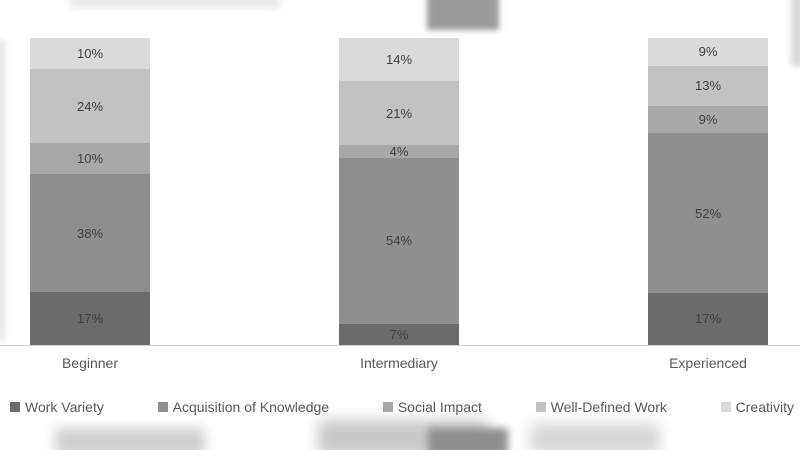 Image resolution: width=800 pixels, height=450 pixels. I want to click on stacked-bar-beginner: 17% 38% 10% 24% 10%, so click(90, 191).